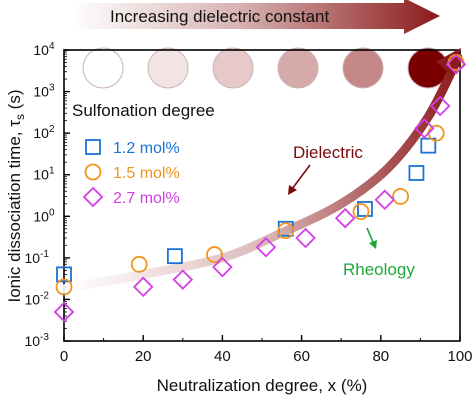 The width and height of the screenshot is (474, 400). Describe the element at coordinates (146, 173) in the screenshot. I see `legend-label: 1.5 mol%` at that location.